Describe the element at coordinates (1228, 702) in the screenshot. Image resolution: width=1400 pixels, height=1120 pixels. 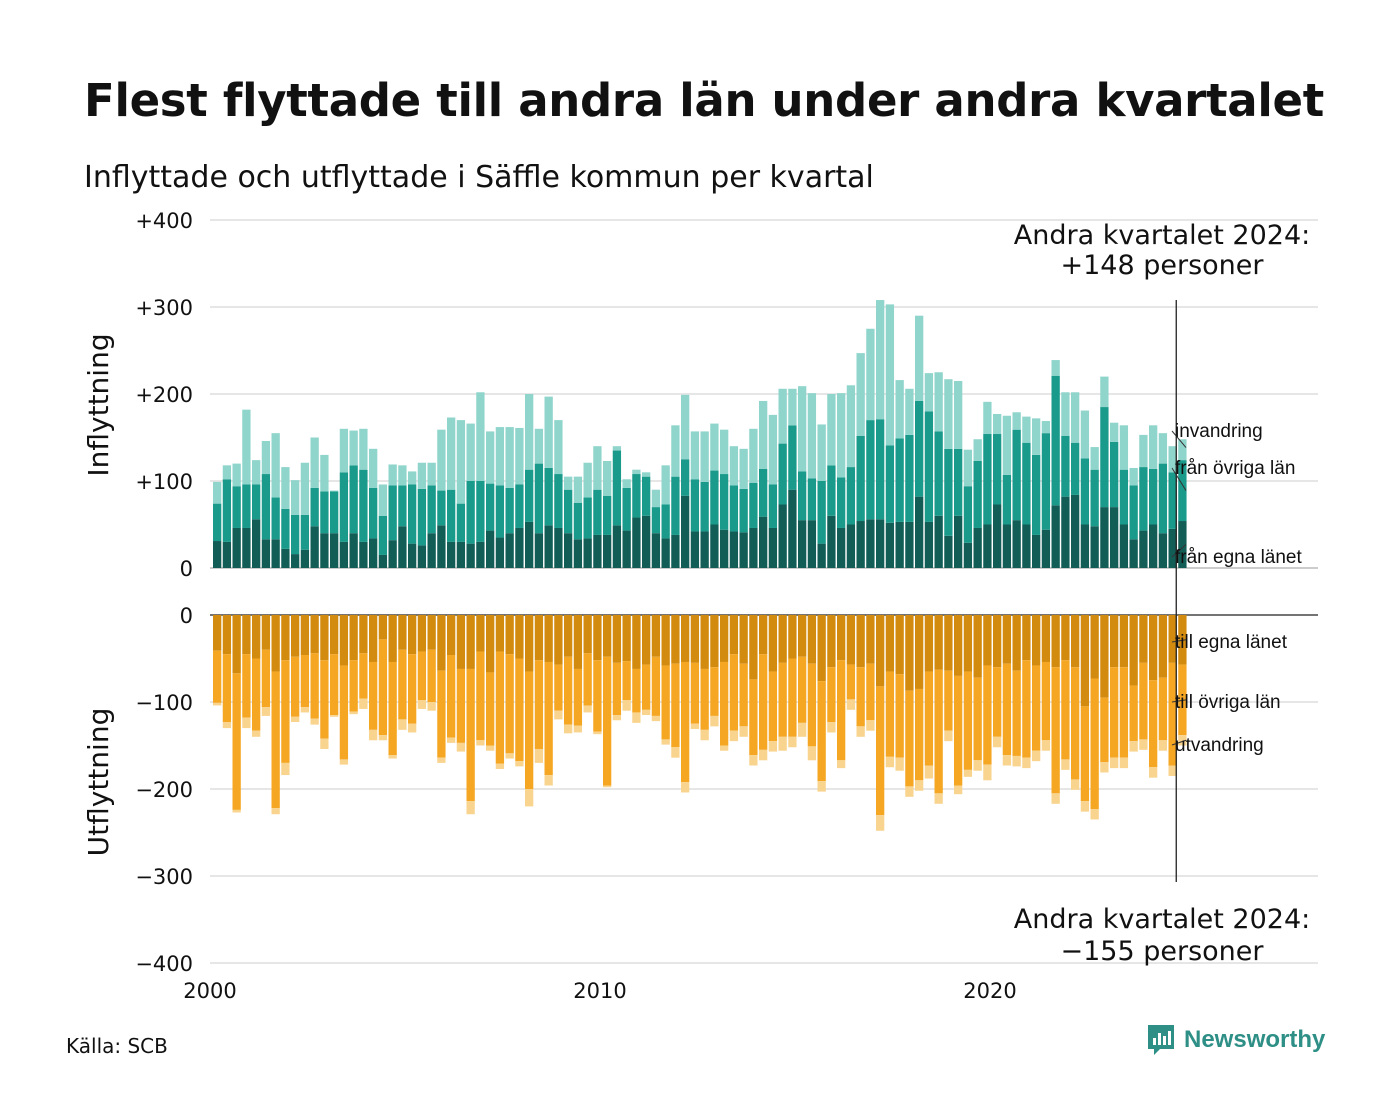
I see `series-label: till övriga län` at that location.